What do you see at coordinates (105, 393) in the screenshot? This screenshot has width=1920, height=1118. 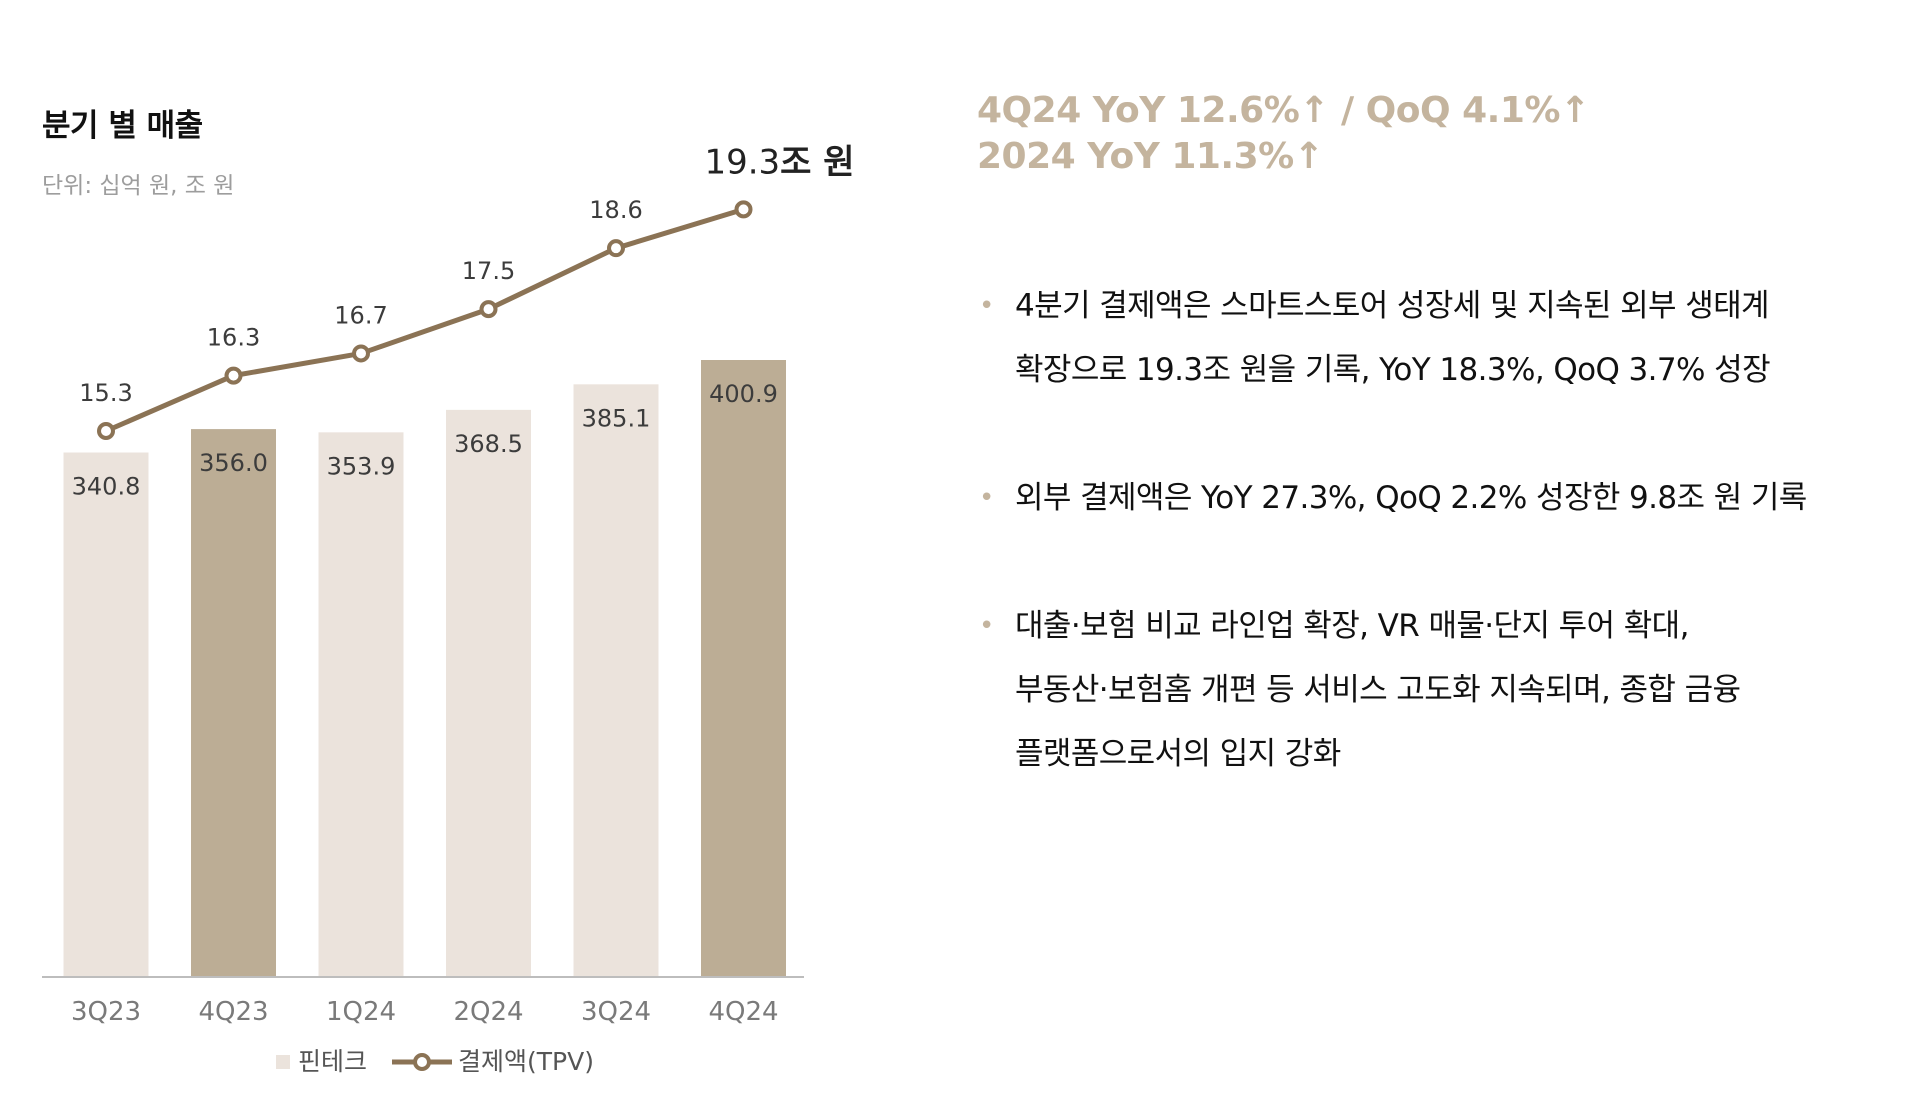 I see `tpv-label-3Q23: 15.3` at bounding box center [105, 393].